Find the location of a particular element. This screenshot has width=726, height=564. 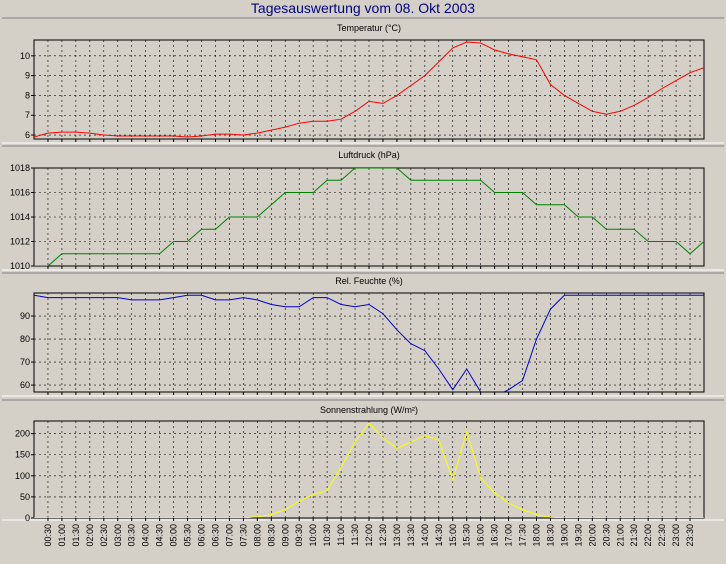

y-tick-label: 150 is located at coordinates (22, 455).